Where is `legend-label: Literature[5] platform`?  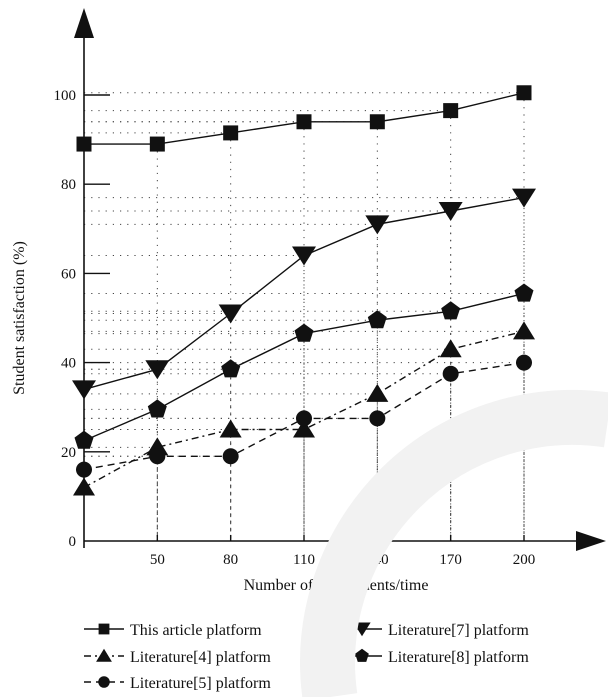 legend-label: Literature[5] platform is located at coordinates (200, 683).